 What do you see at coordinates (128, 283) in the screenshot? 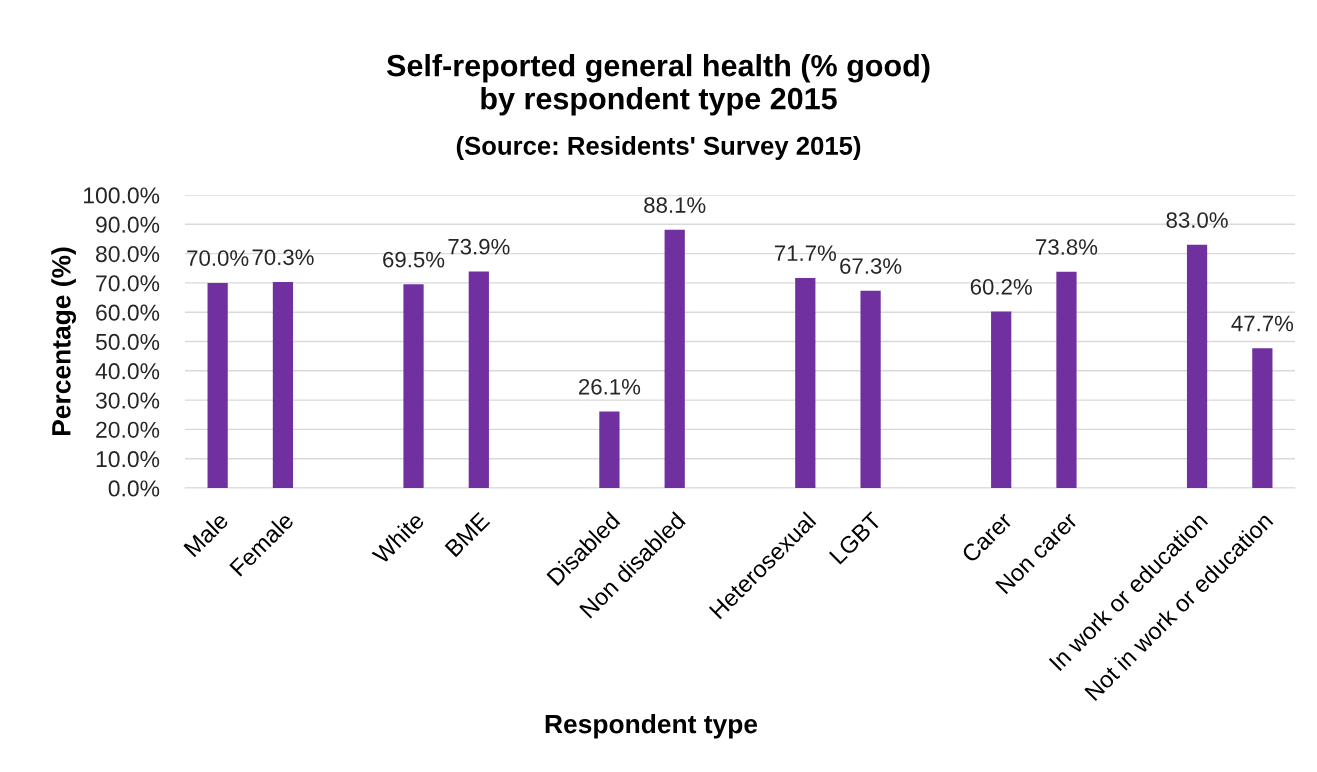
I see `y-tick-label: 70.0%` at bounding box center [128, 283].